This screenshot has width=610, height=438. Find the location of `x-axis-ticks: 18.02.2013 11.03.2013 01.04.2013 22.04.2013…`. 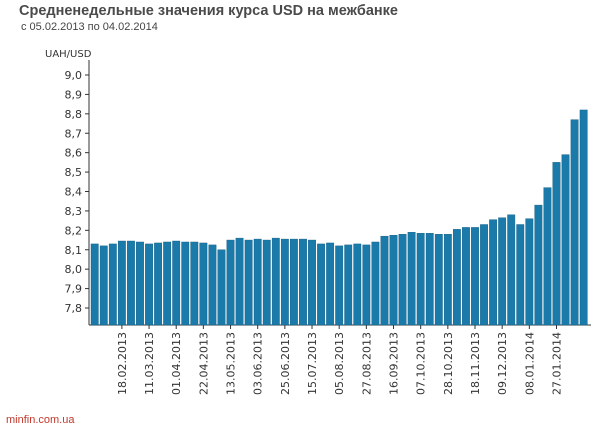

x-axis-ticks: 18.02.2013 11.03.2013 01.04.2013 22.04.2013… is located at coordinates (339, 360).